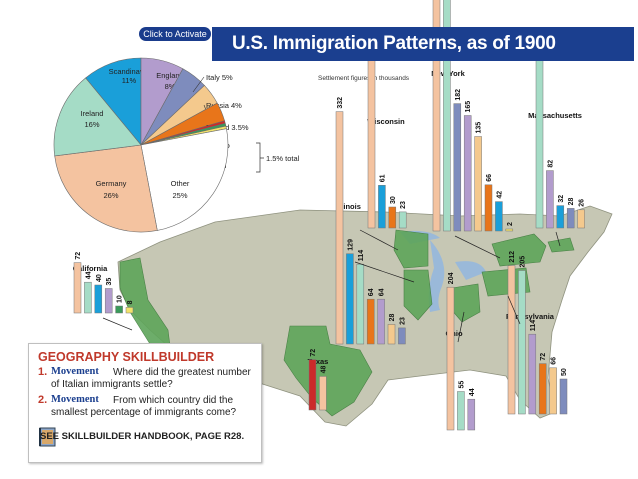  I want to click on bar-group-illinois-bar-england, so click(381, 321).